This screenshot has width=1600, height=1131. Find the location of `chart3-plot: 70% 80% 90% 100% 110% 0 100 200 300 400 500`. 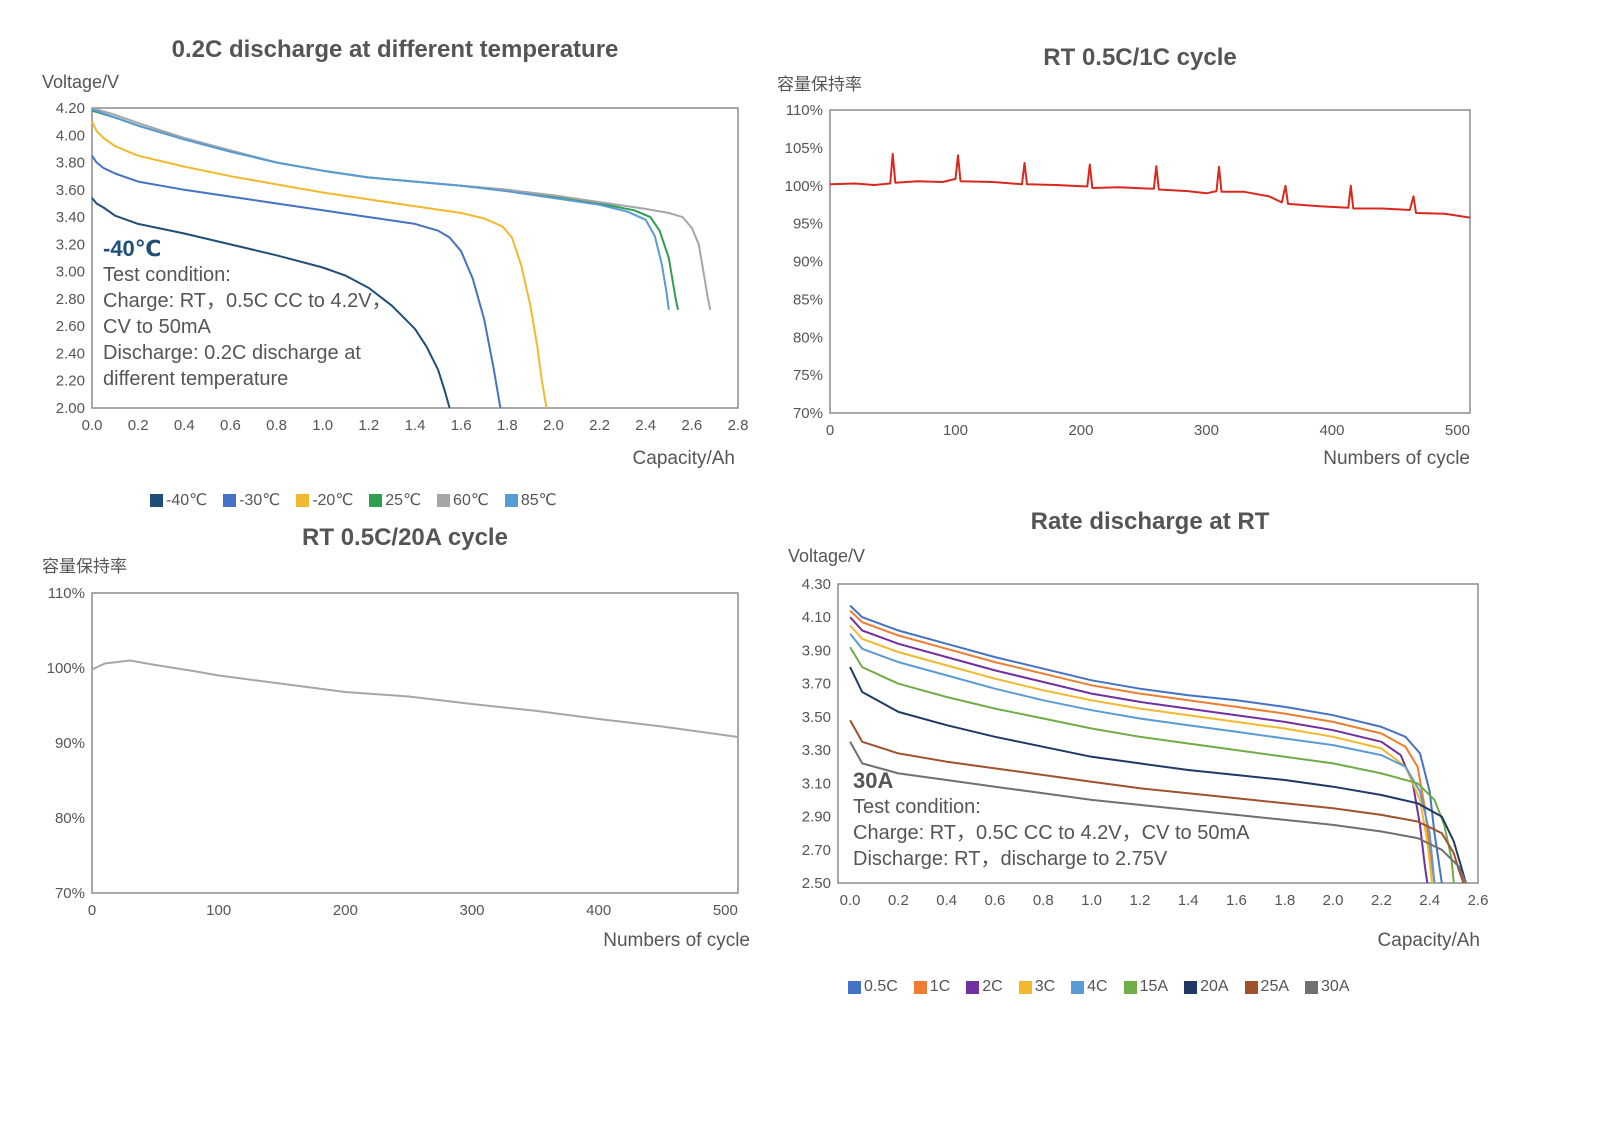

chart3-plot: 70% 80% 90% 100% 110% 0 100 200 300 400 500 is located at coordinates (393, 752).